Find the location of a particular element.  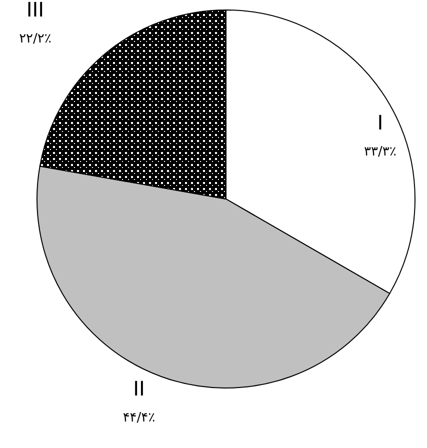

slice-label: I is located at coordinates (380, 122).